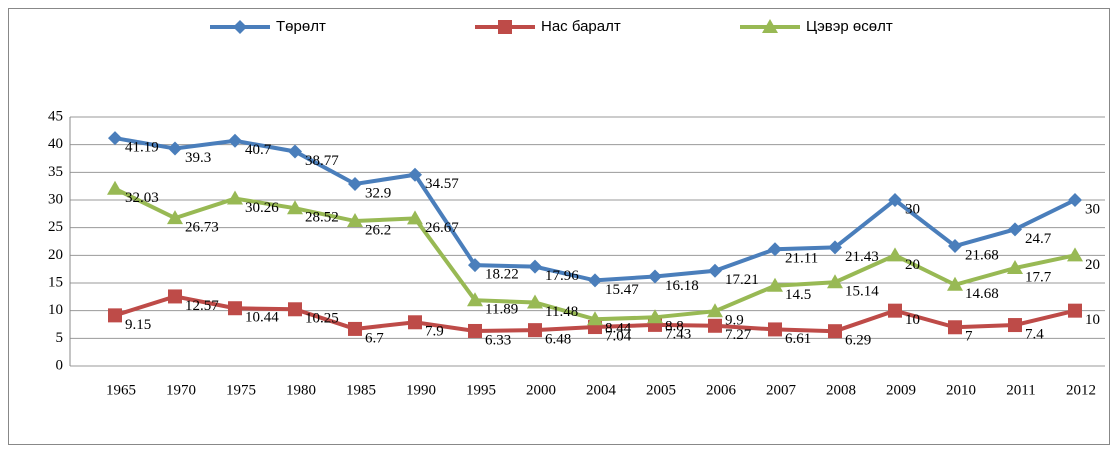  Describe the element at coordinates (1038, 277) in the screenshot. I see `data-label: 17.7` at that location.